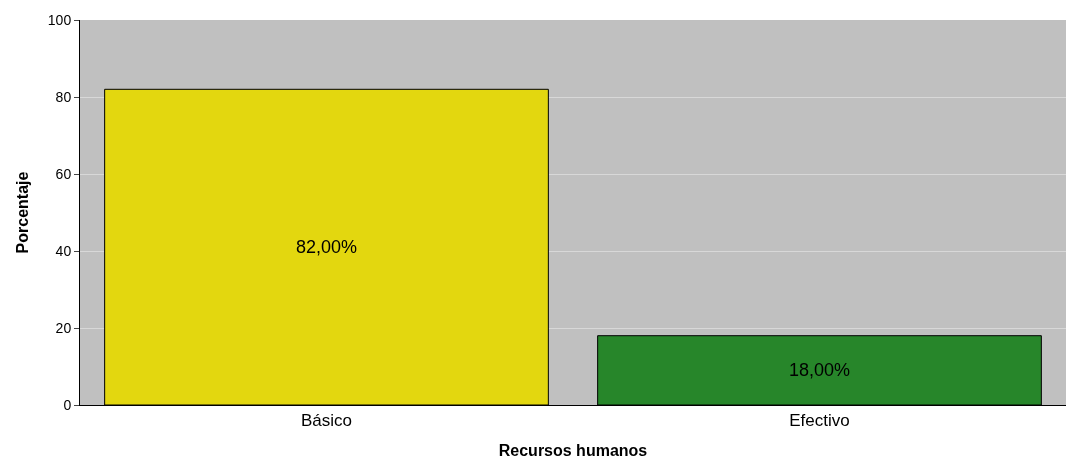 The image size is (1086, 475). What do you see at coordinates (22, 212) in the screenshot?
I see `y-axis-title: Porcentaje` at bounding box center [22, 212].